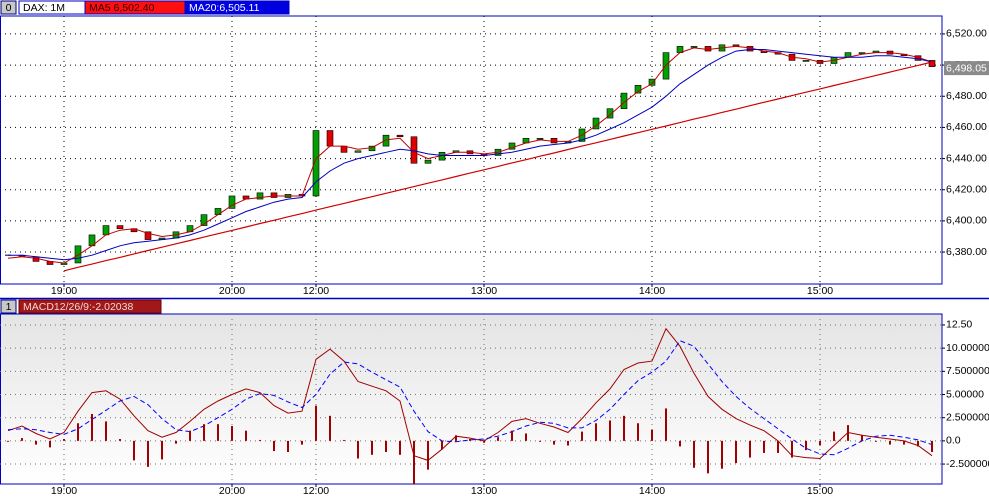 This screenshot has width=989, height=497. Describe the element at coordinates (9, 8) in the screenshot. I see `panel-number: 0` at that location.